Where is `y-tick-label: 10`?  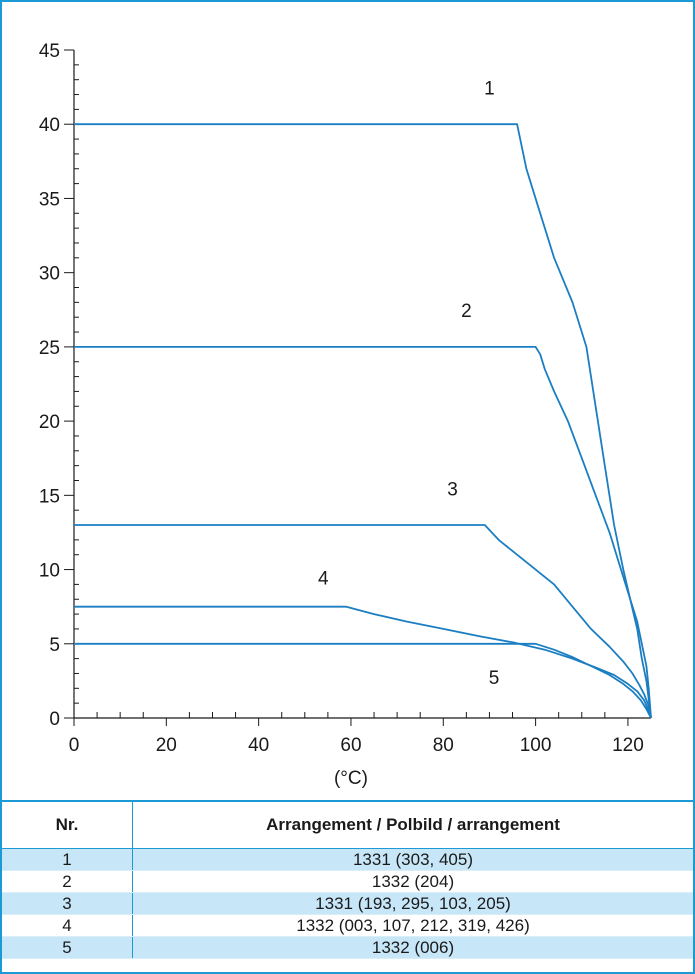 y-tick-label: 10 is located at coordinates (49, 571).